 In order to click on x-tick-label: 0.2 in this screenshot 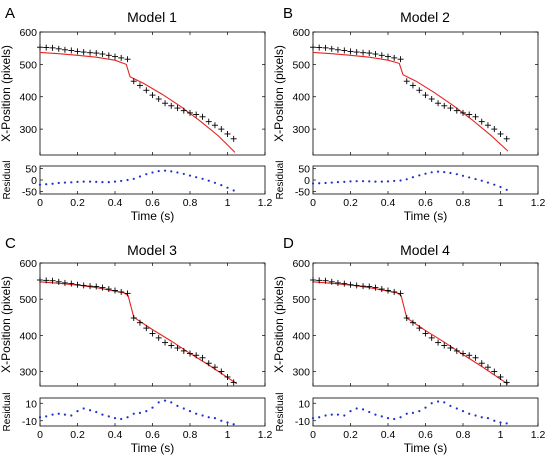, I will do `click(77, 203)`.